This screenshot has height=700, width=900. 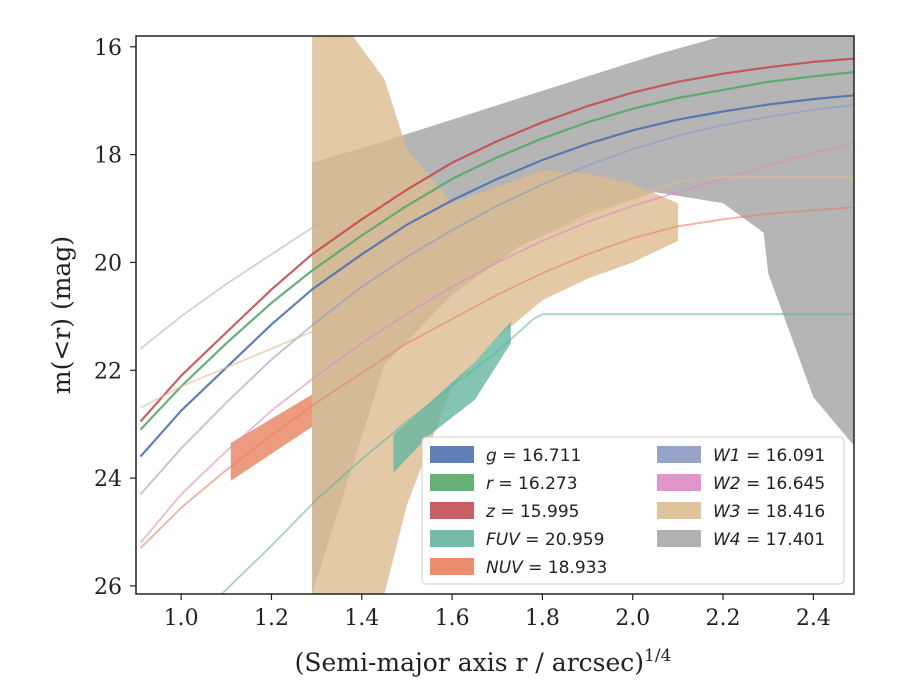 I want to click on y-tick-label: 26, so click(x=108, y=587).